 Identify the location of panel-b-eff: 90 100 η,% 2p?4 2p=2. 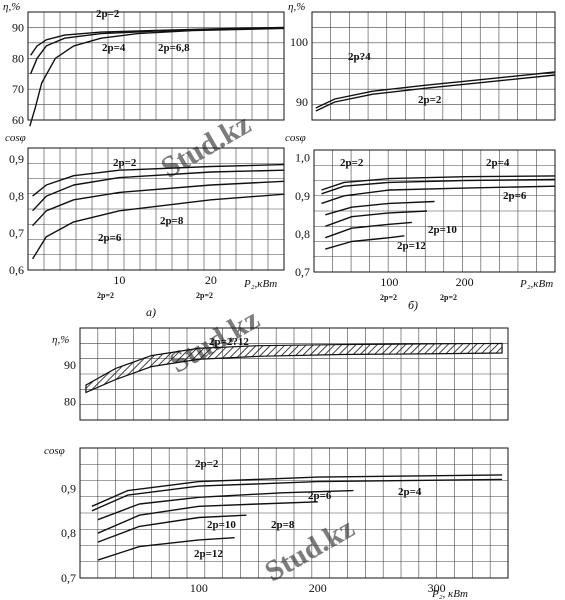
(422, 61).